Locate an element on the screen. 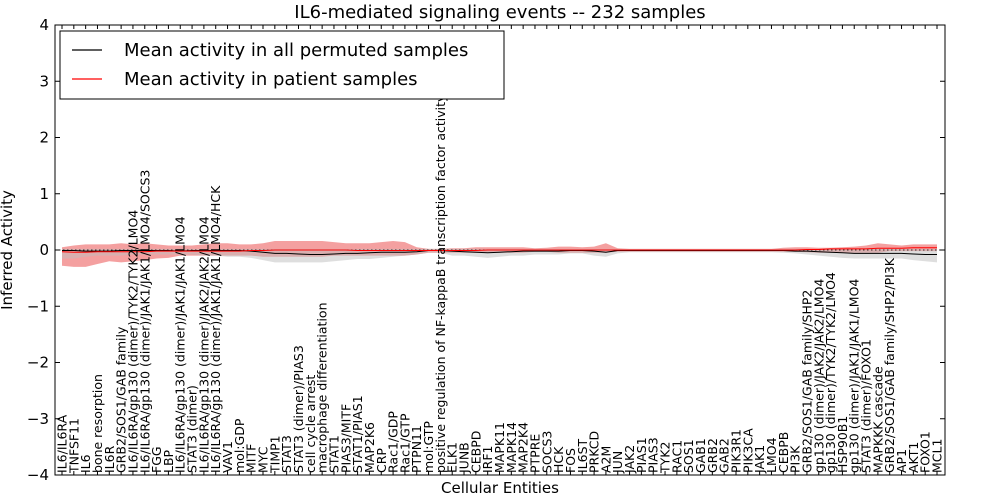  x-category-label: STAT3 (dimer) is located at coordinates (192, 429).